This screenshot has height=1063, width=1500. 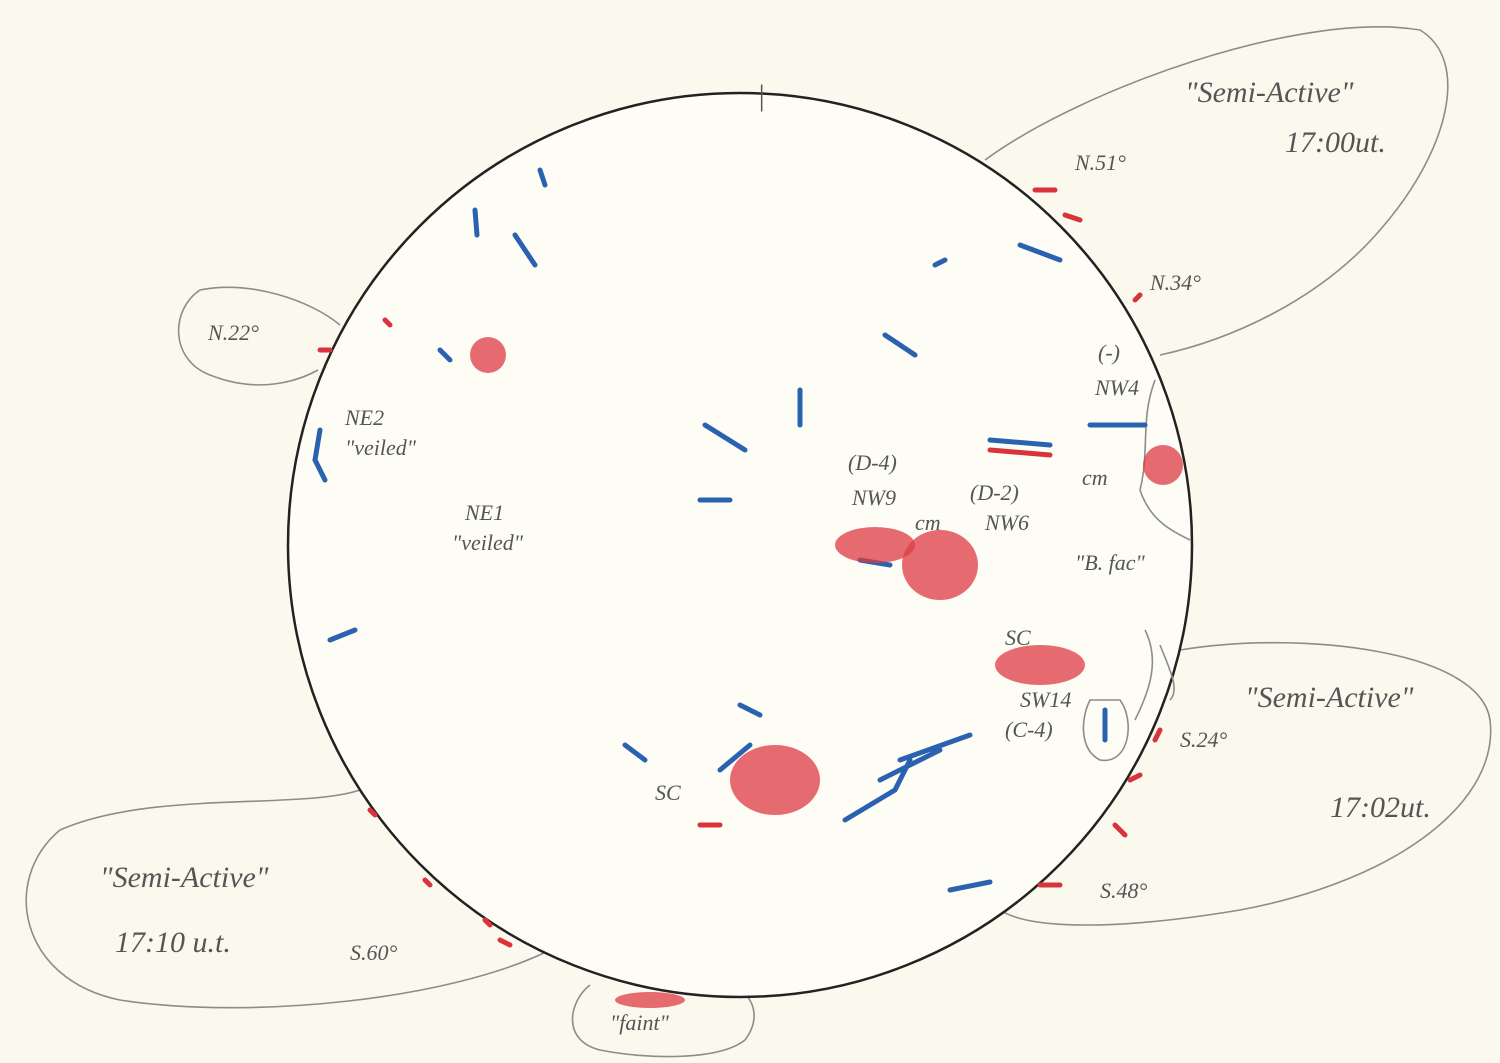 What do you see at coordinates (173, 942) in the screenshot?
I see `time-label: 17:10 u.t.` at bounding box center [173, 942].